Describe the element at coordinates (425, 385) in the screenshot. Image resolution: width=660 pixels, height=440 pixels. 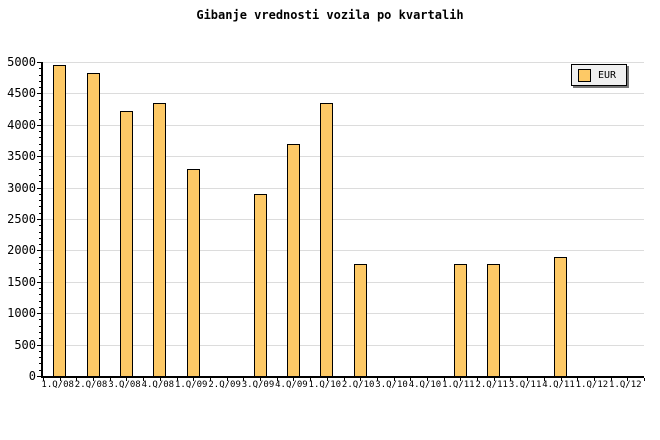
I see `x-axis-label: 4.Q/10` at that location.